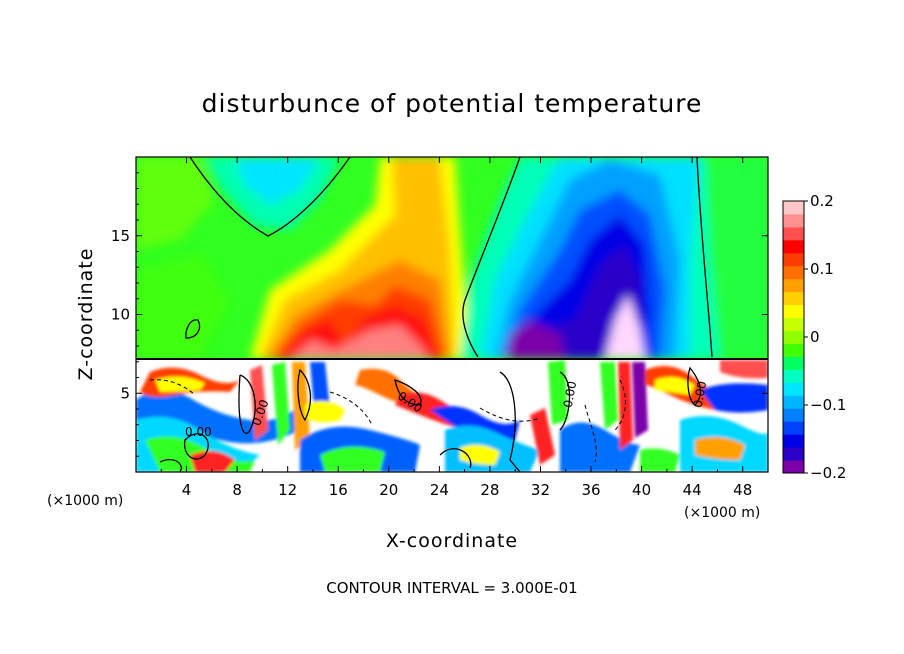 The image size is (904, 654). What do you see at coordinates (452, 103) in the screenshot?
I see `chart-title: disturbunce of potential temperature` at bounding box center [452, 103].